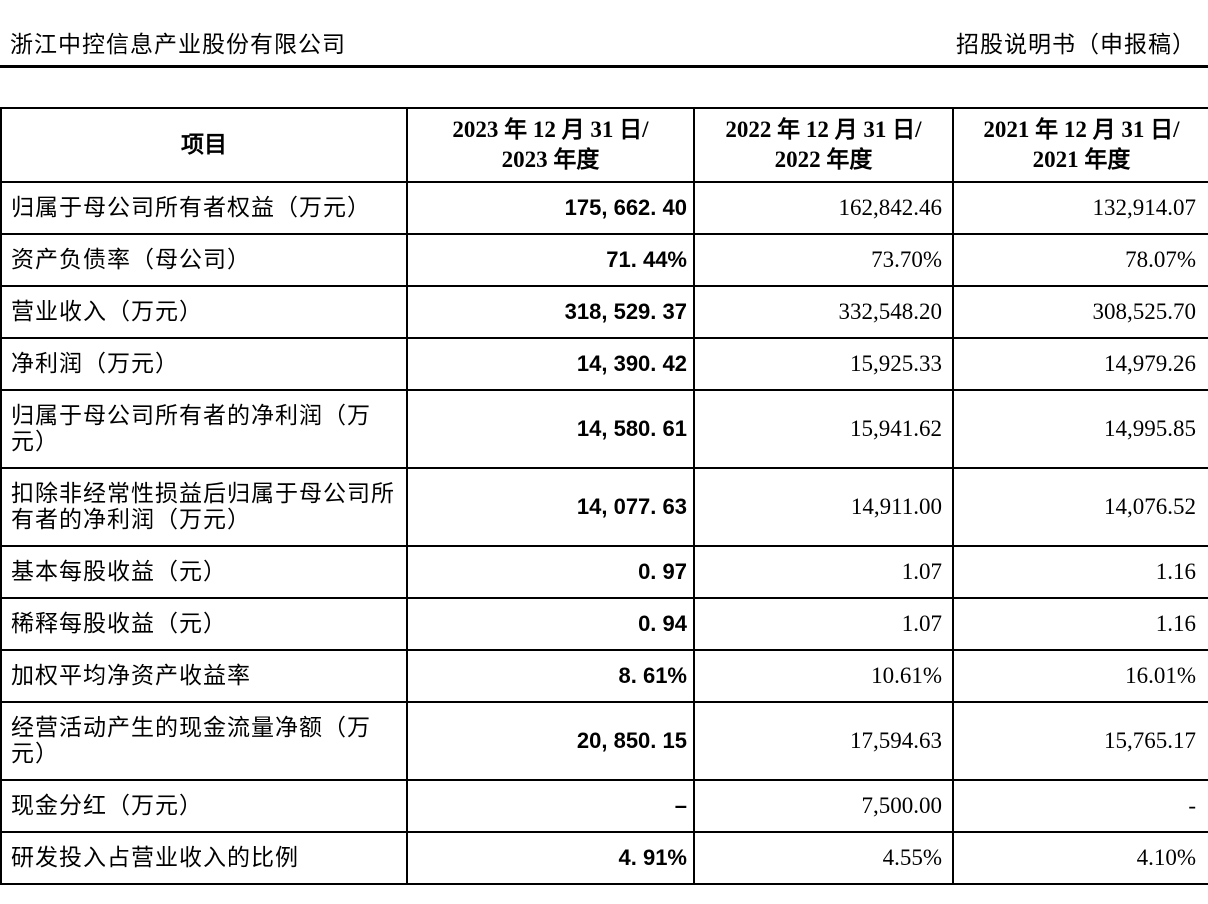  I want to click on cell-value-2023: 71. 44%, so click(550, 260).